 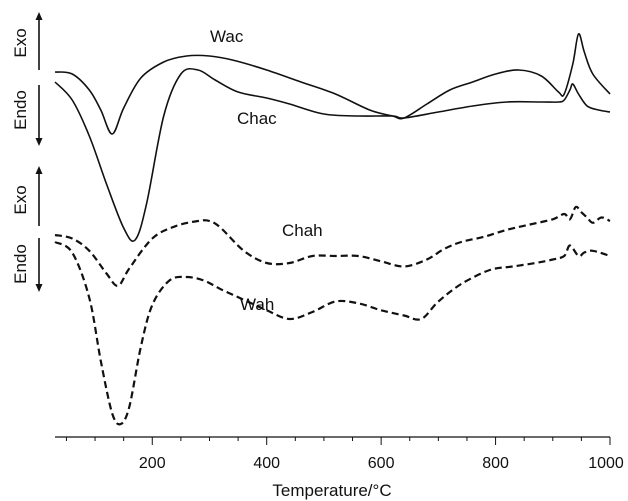 I want to click on series-label-wac: Wac, so click(x=227, y=36).